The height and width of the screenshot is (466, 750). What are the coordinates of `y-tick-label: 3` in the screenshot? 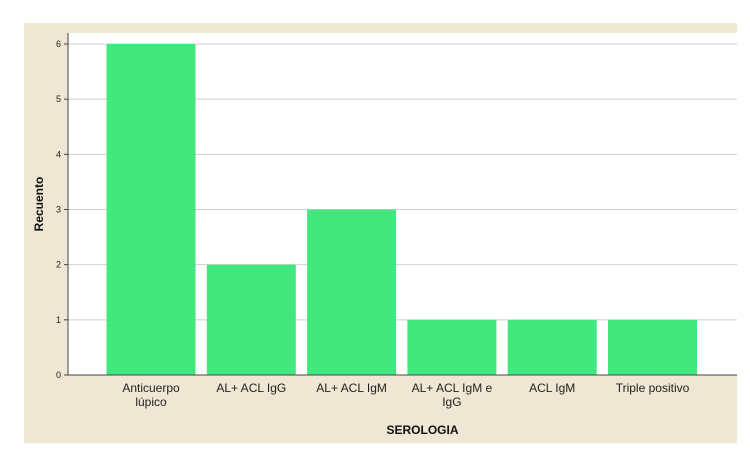 It's located at (58, 210).